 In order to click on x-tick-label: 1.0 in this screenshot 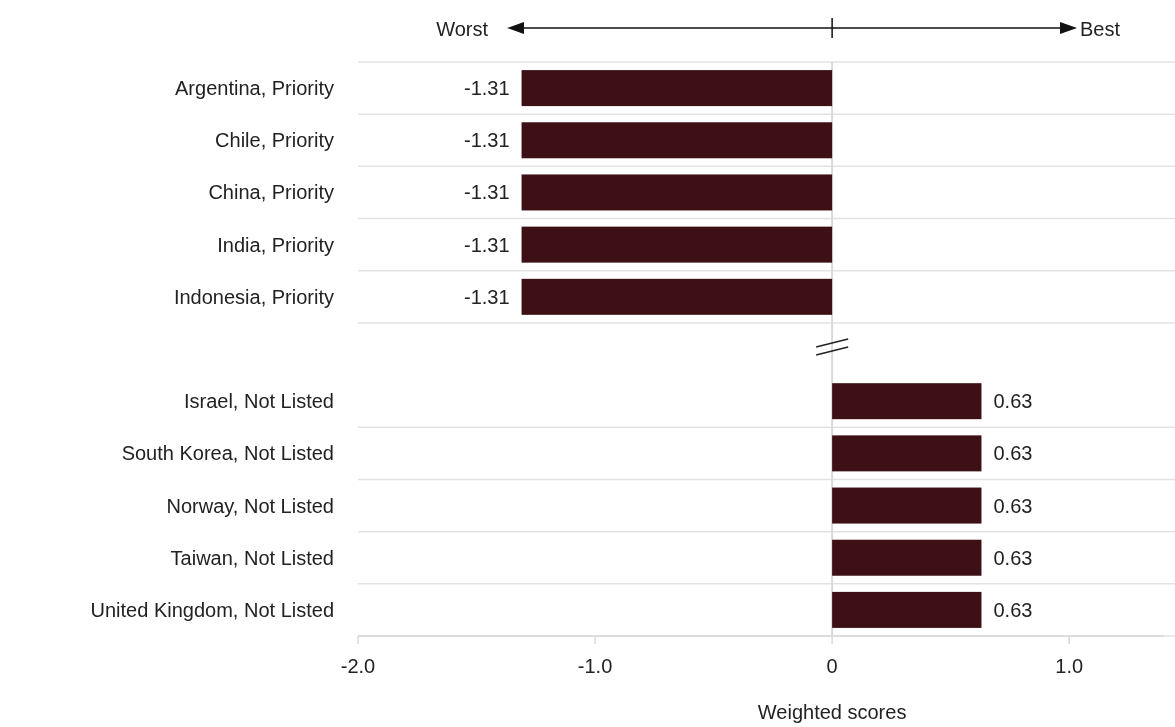, I will do `click(1069, 666)`.